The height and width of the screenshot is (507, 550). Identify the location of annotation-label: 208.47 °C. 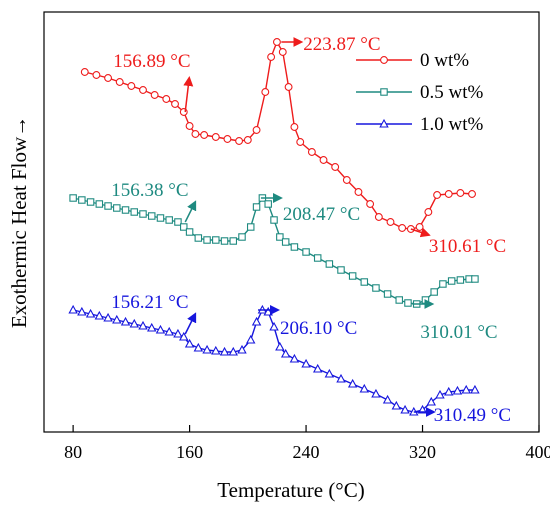
(321, 214).